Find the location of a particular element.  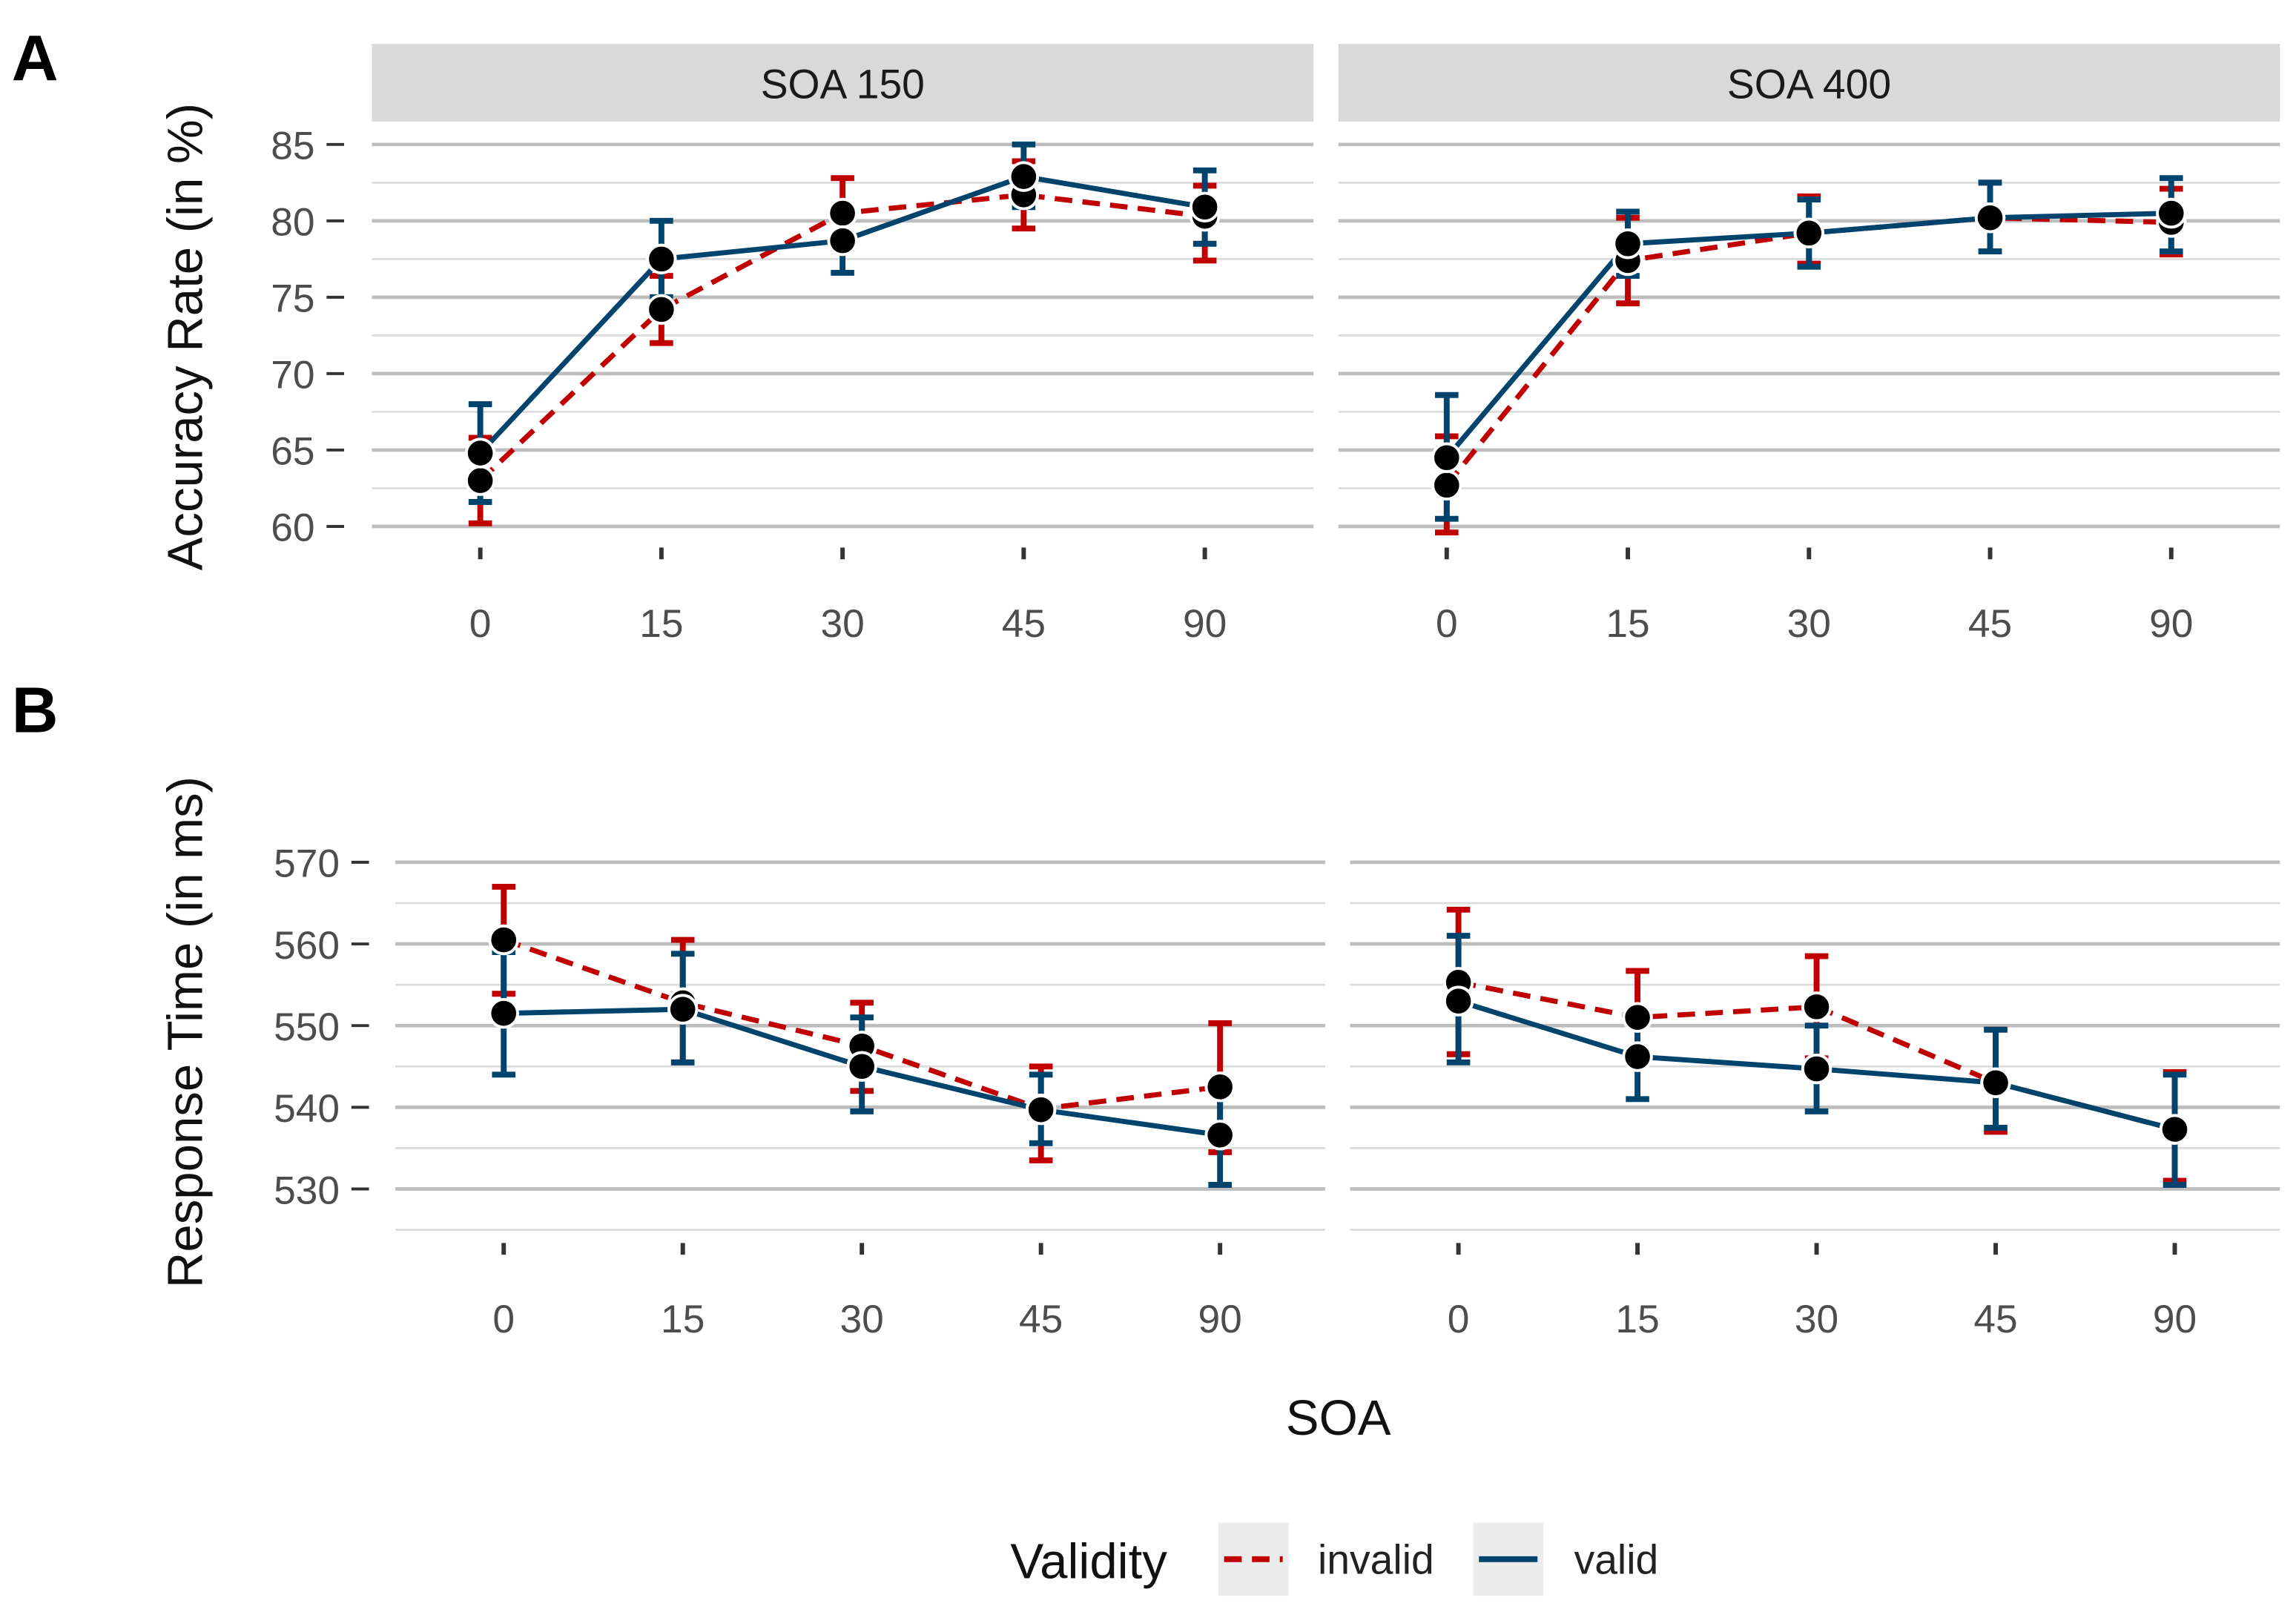

y-axis-title-b: Response Time (in ms) is located at coordinates (185, 1032).